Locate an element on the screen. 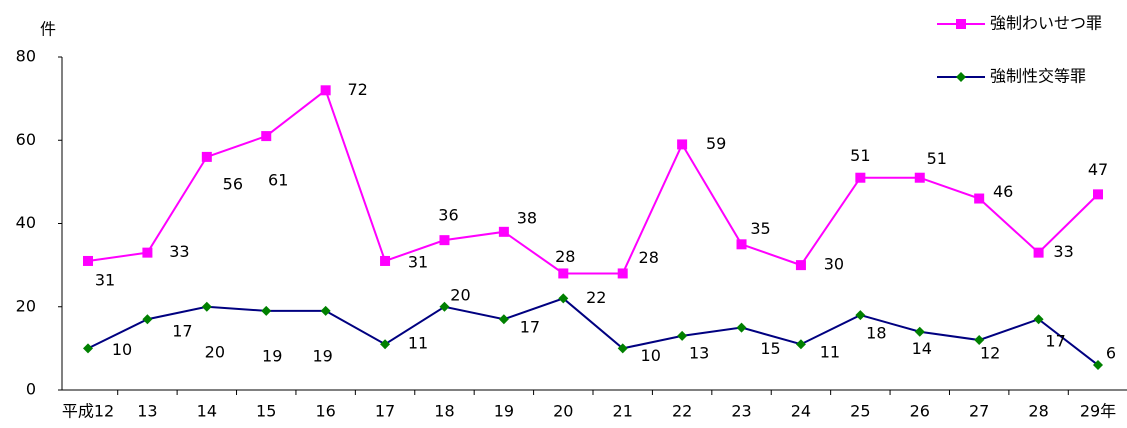 This screenshot has height=428, width=1127. data-label: 61 is located at coordinates (278, 180).